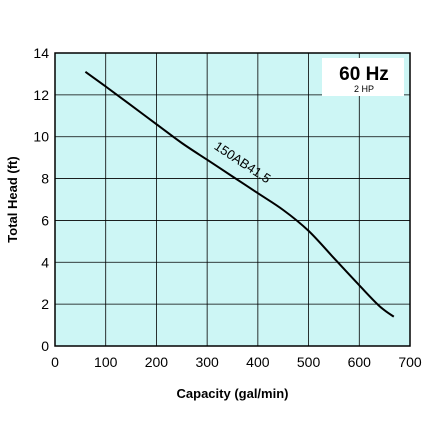 This screenshot has height=430, width=430. Describe the element at coordinates (41, 199) in the screenshot. I see `y-axis-ticks: 0 2 4 6 8 10 12 14` at that location.